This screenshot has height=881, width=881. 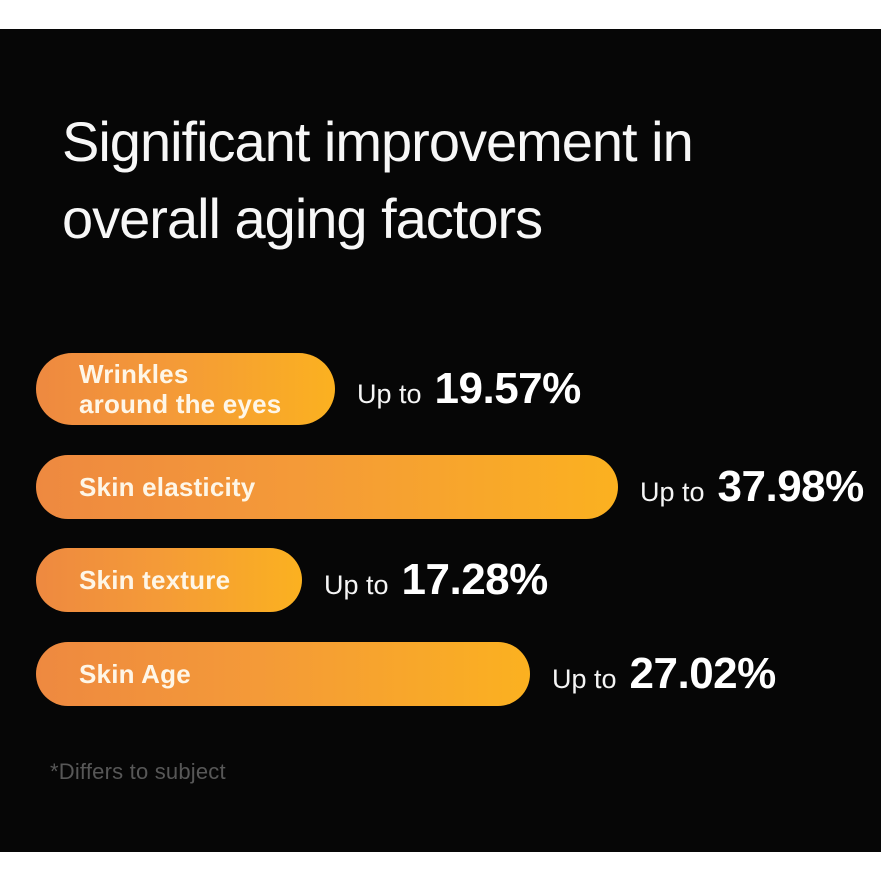 What do you see at coordinates (348, 487) in the screenshot?
I see `bar-label: Skin elasticity` at bounding box center [348, 487].